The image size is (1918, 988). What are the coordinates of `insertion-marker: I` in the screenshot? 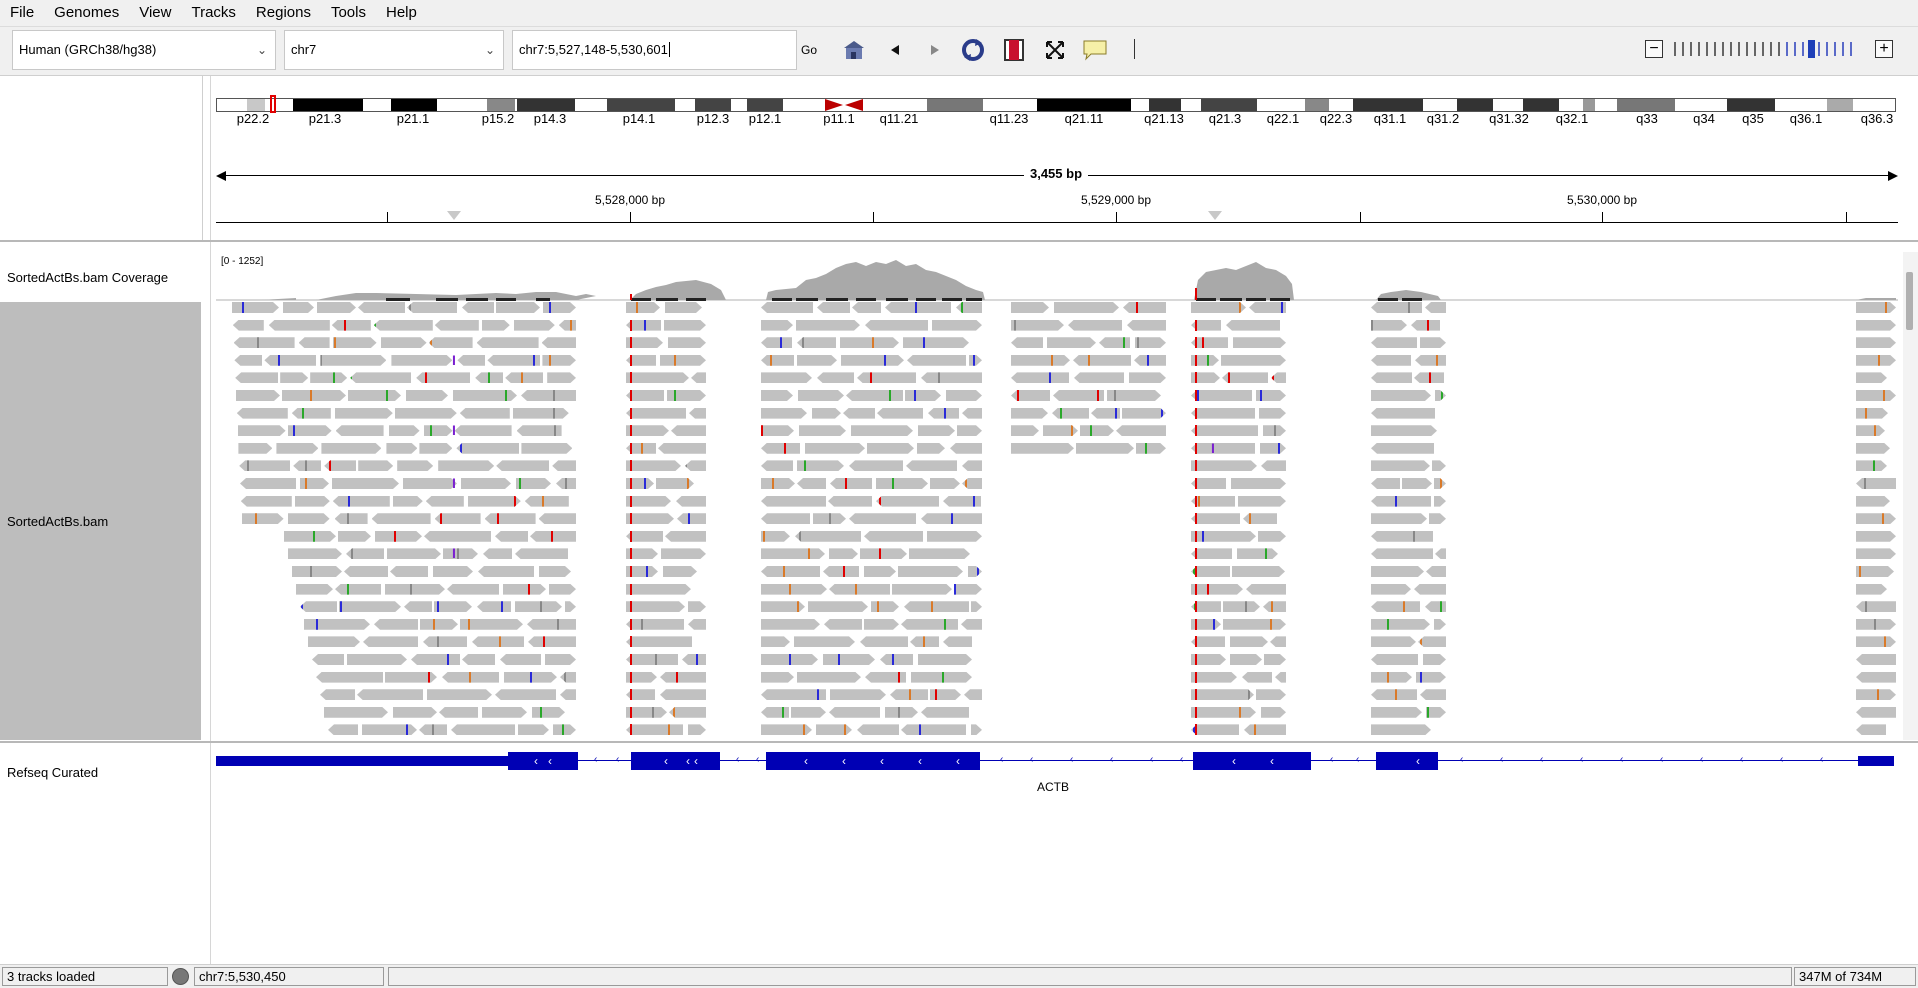 It's located at (1213, 447).